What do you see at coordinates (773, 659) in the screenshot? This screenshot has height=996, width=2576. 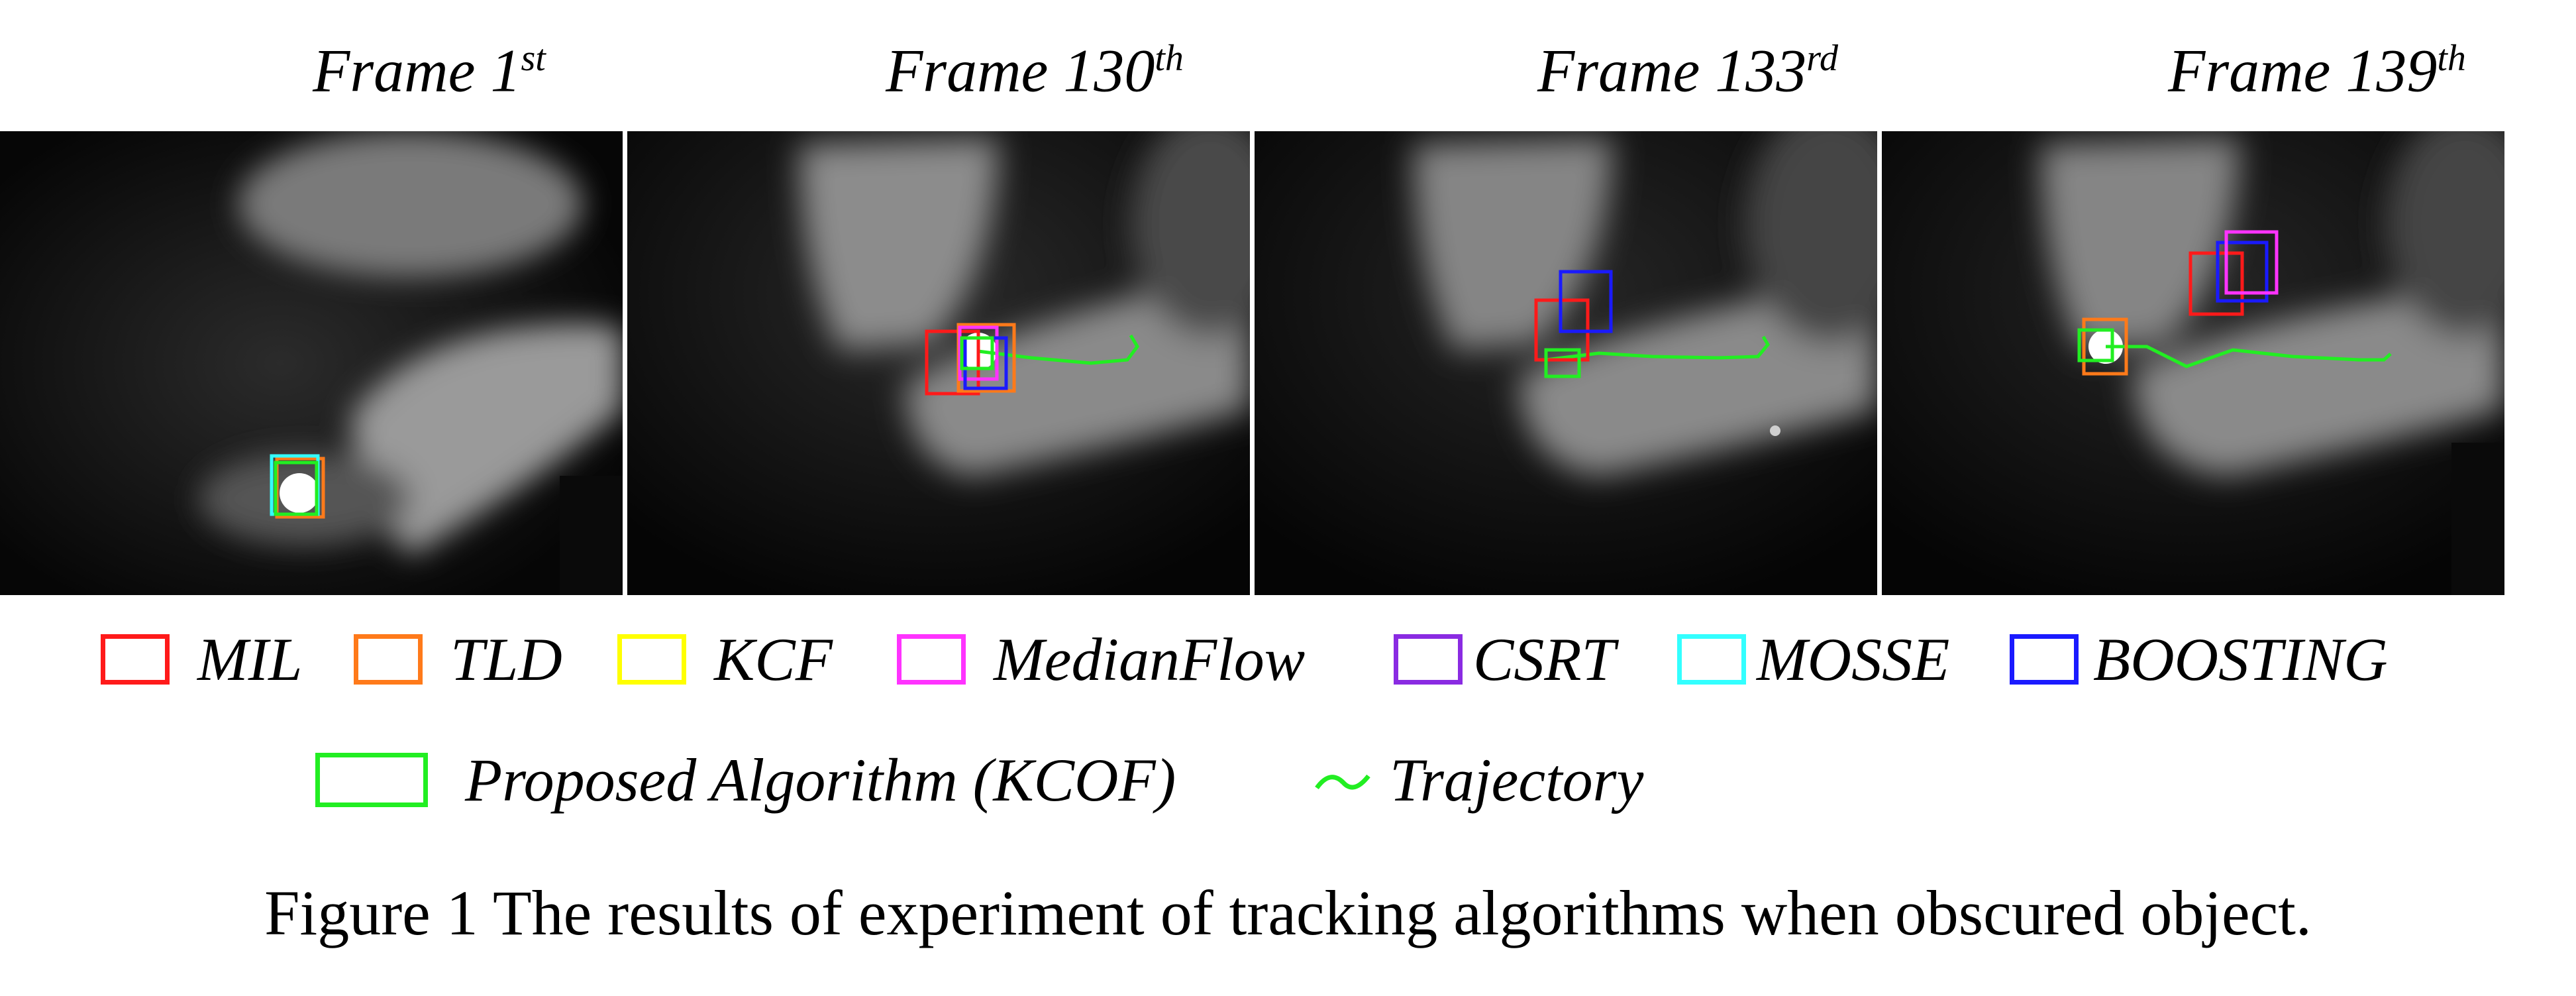 I see `legend-label-kcf: KCF` at bounding box center [773, 659].